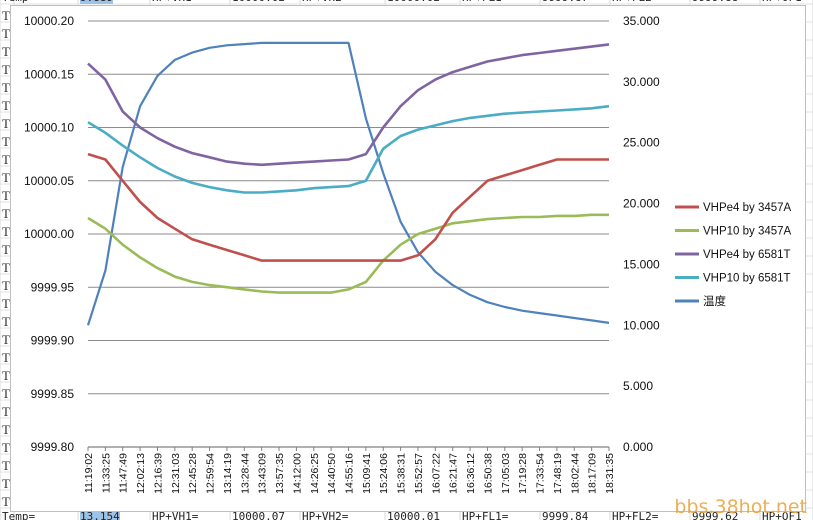 The height and width of the screenshot is (520, 813). Describe the element at coordinates (565, 516) in the screenshot. I see `cell-bottom_row-7: 9999.84` at that location.